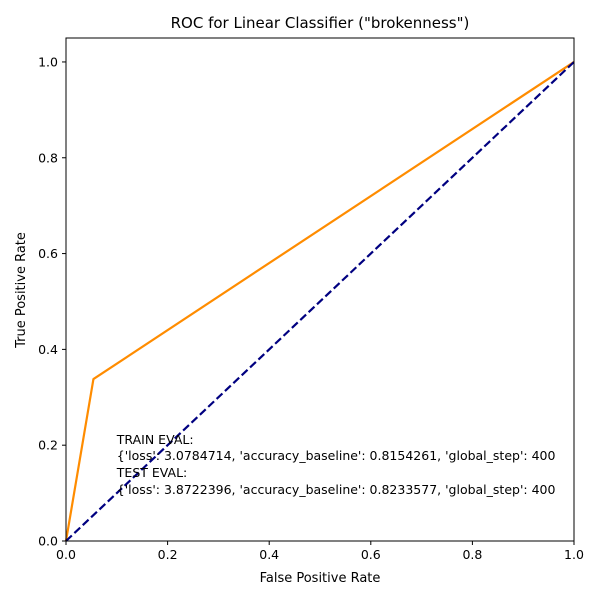  Describe the element at coordinates (48, 349) in the screenshot. I see `y-tick-label: 0.4` at that location.